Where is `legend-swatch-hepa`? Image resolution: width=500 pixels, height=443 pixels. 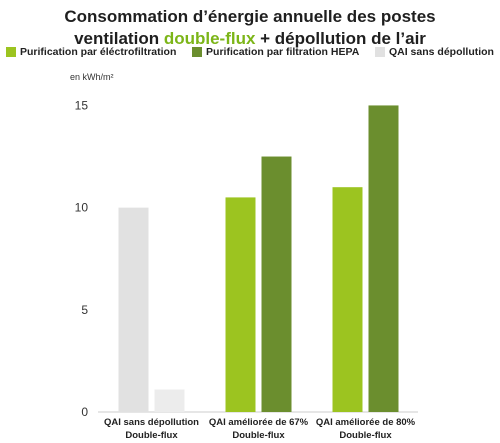
legend-swatch-hepa is located at coordinates (197, 52).